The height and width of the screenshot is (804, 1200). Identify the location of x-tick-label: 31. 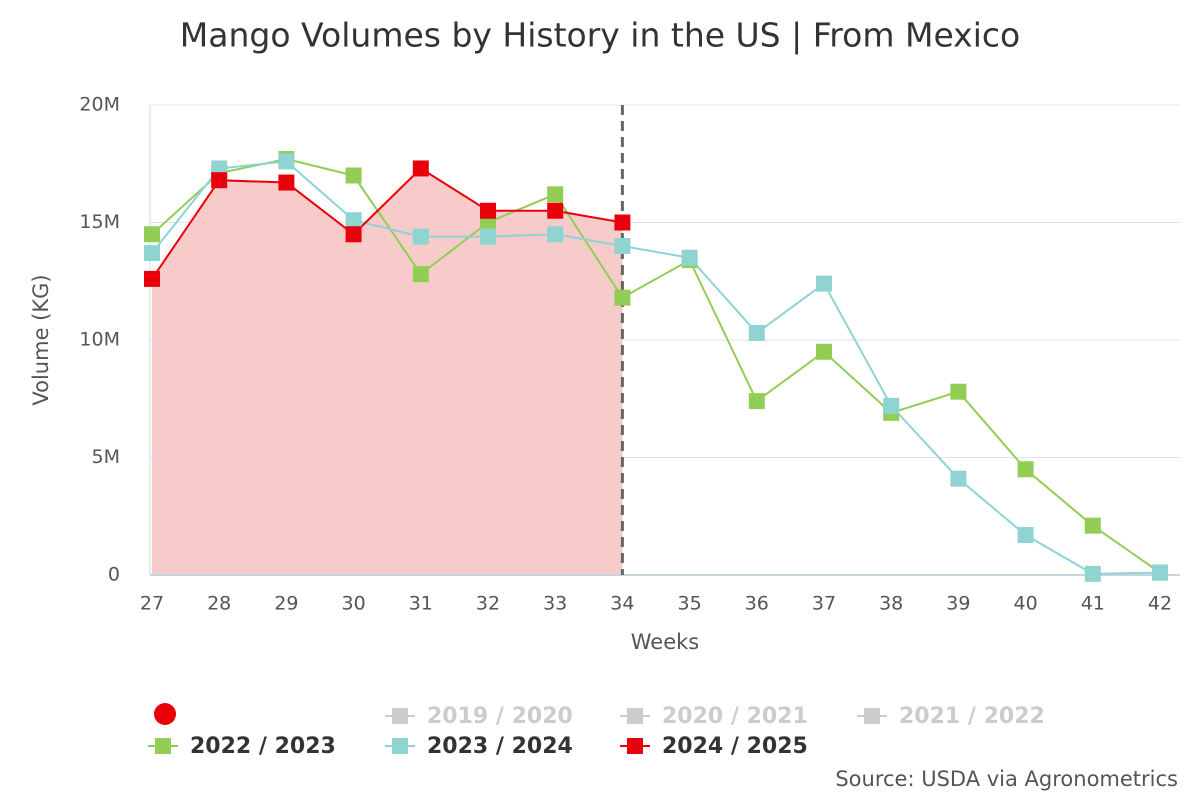
(421, 604).